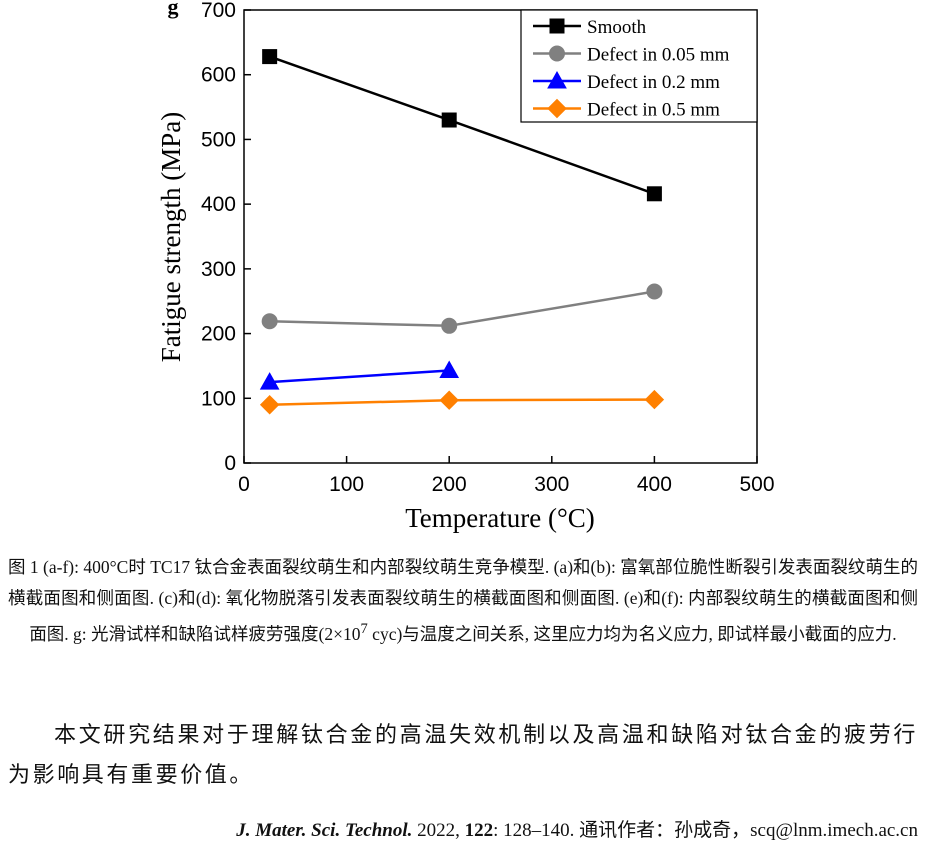 This screenshot has height=850, width=927. Describe the element at coordinates (218, 11) in the screenshot. I see `y-tick-label: 700` at that location.